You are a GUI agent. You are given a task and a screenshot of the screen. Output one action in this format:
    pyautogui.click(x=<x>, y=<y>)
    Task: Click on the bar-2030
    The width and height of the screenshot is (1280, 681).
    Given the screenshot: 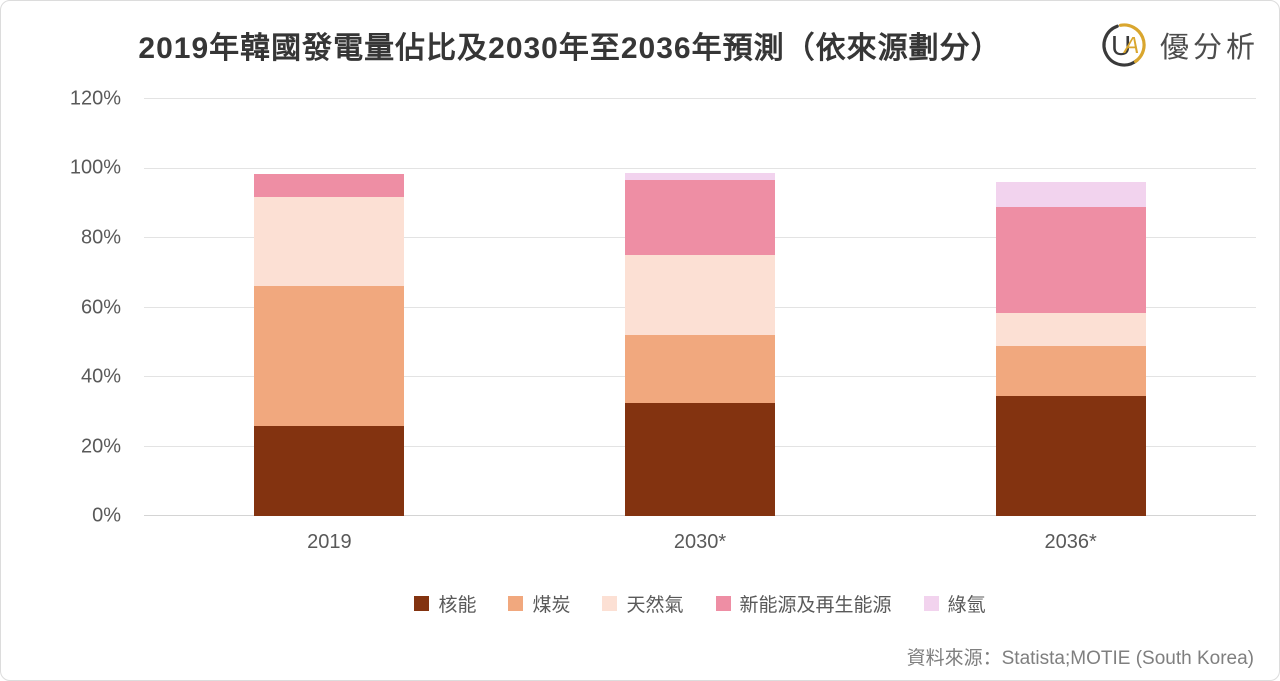 What is the action you would take?
    pyautogui.click(x=700, y=307)
    